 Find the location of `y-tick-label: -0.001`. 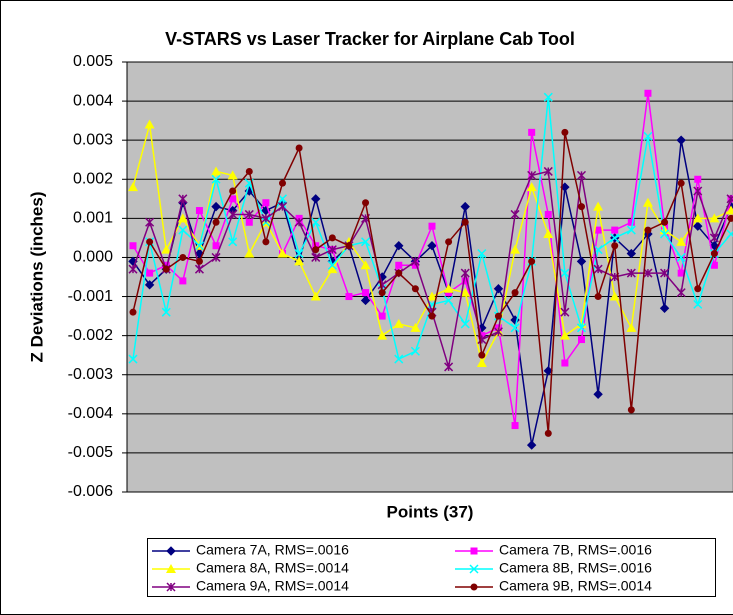

y-tick-label: -0.001 is located at coordinates (90, 296).